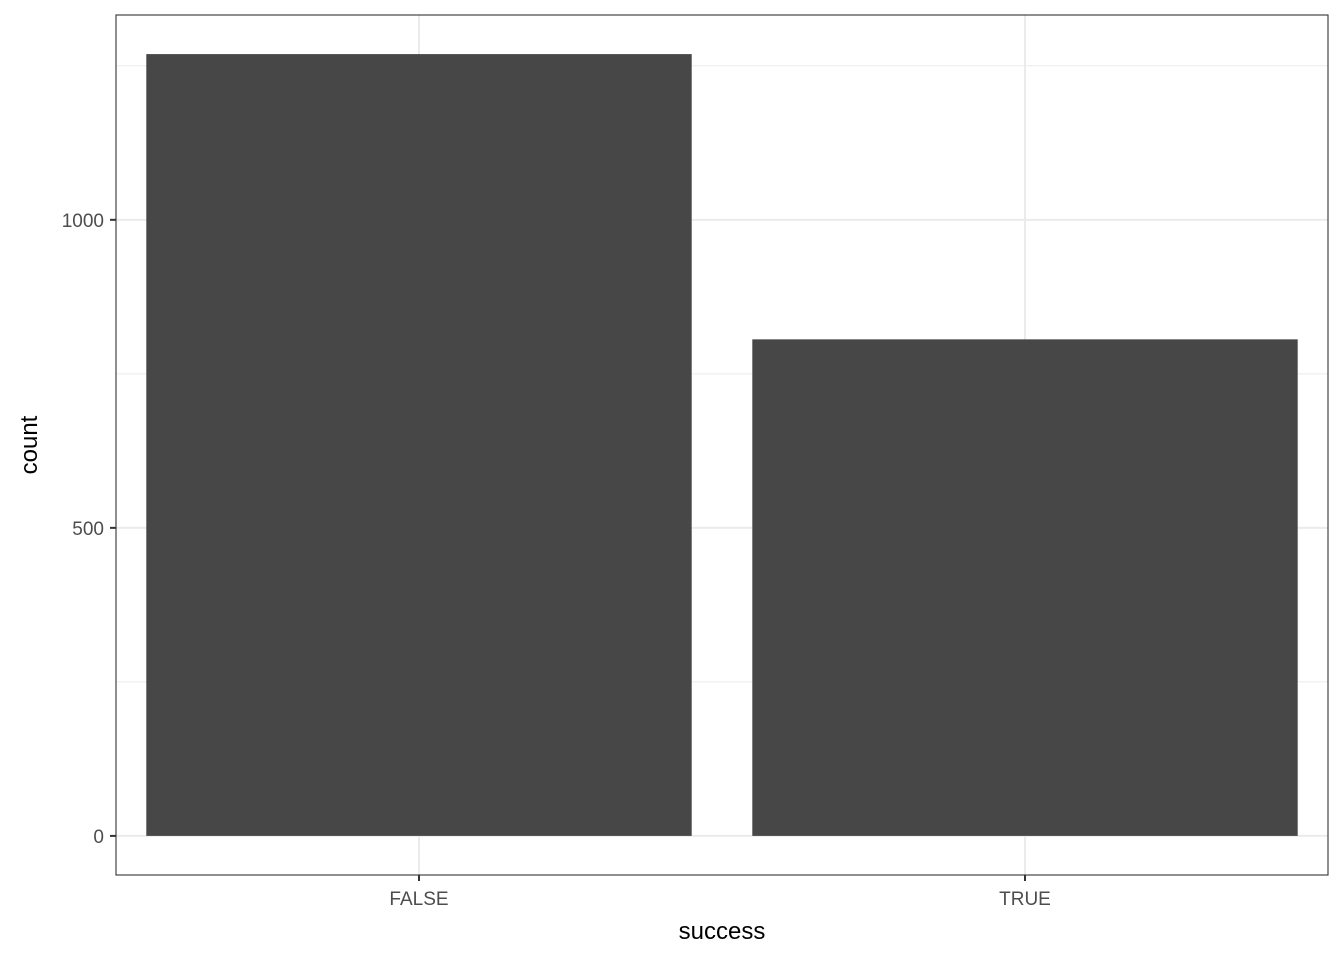 The image size is (1344, 965). I want to click on y-axis-title: count, so click(29, 444).